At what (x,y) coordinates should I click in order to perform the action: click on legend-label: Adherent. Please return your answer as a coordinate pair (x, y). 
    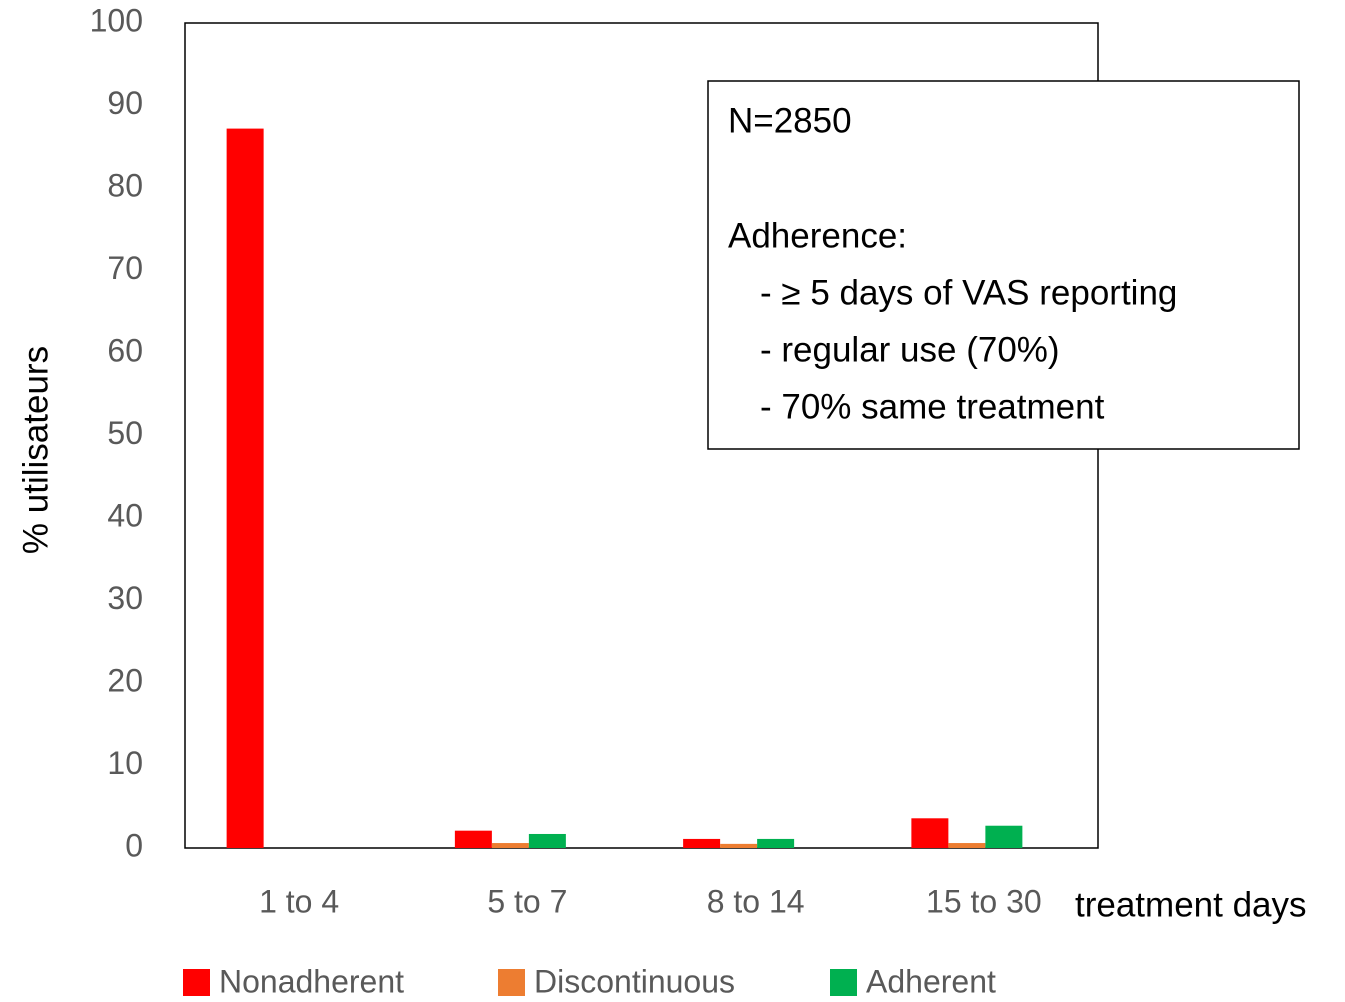
    Looking at the image, I should click on (931, 981).